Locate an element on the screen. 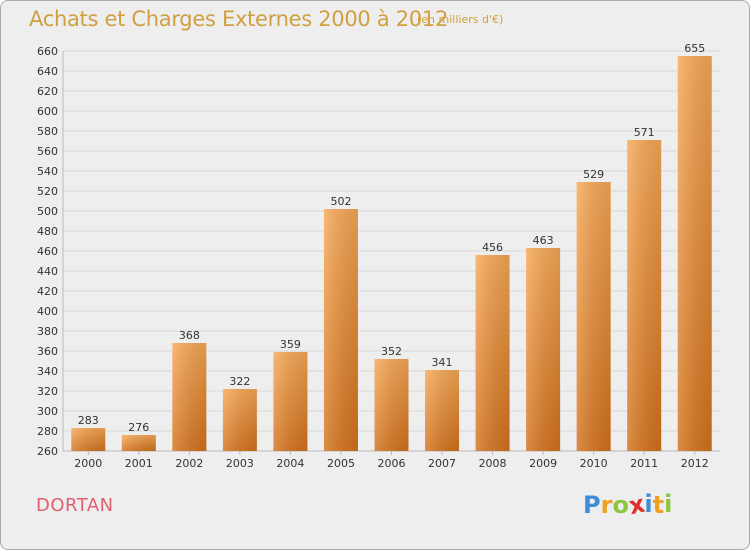 The height and width of the screenshot is (550, 750). x-tick-label-2010: 2010 is located at coordinates (594, 463).